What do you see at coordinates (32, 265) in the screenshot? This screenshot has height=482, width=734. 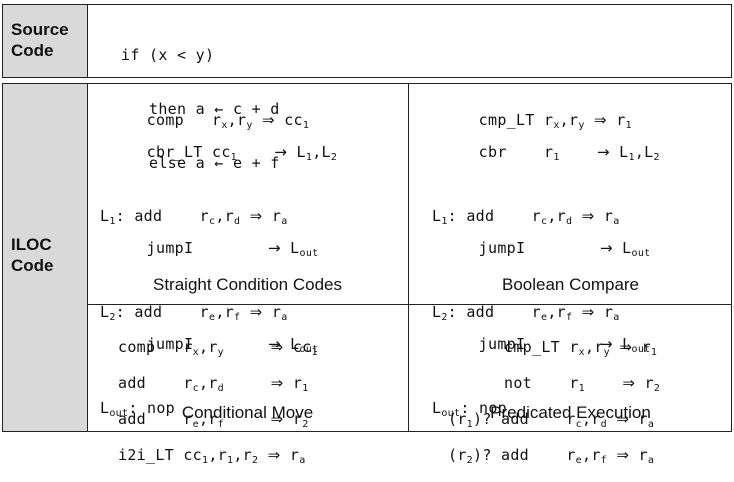 I see `iloc-label-line2: Code` at bounding box center [32, 265].